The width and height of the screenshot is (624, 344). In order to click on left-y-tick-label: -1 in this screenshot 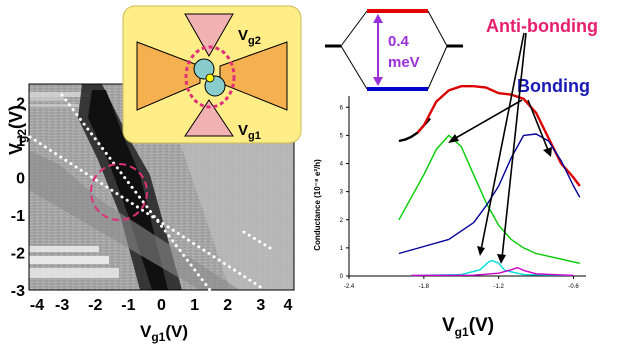, I will do `click(18, 216)`.